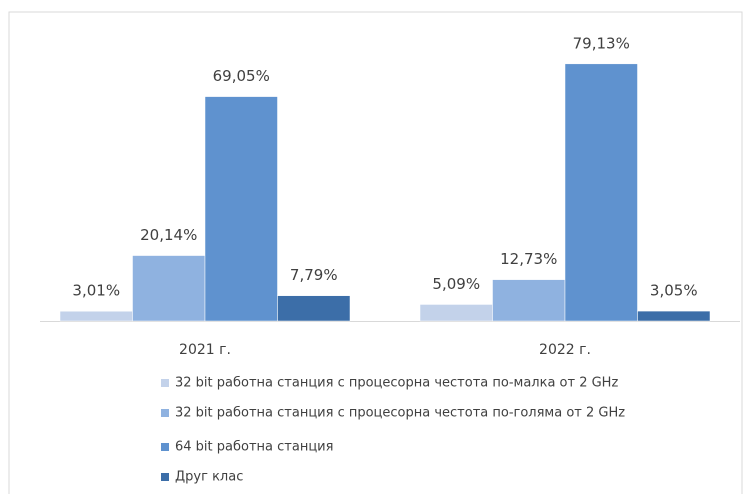  What do you see at coordinates (205, 350) in the screenshot?
I see `x-tick-label: 2021 г.` at bounding box center [205, 350].